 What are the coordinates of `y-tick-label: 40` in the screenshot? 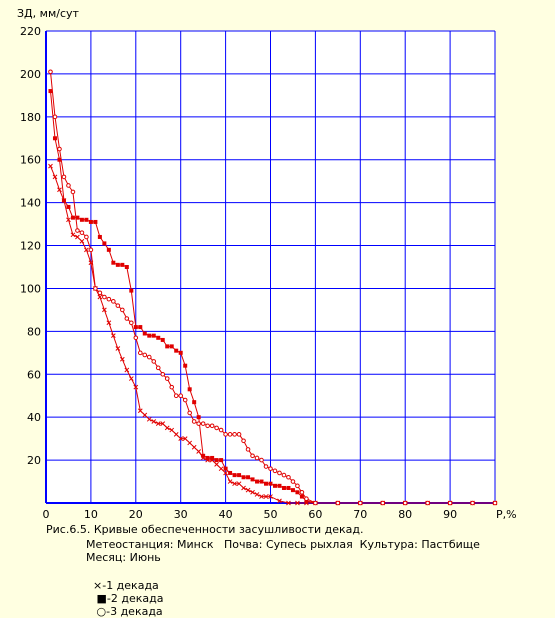 It's located at (34, 417).